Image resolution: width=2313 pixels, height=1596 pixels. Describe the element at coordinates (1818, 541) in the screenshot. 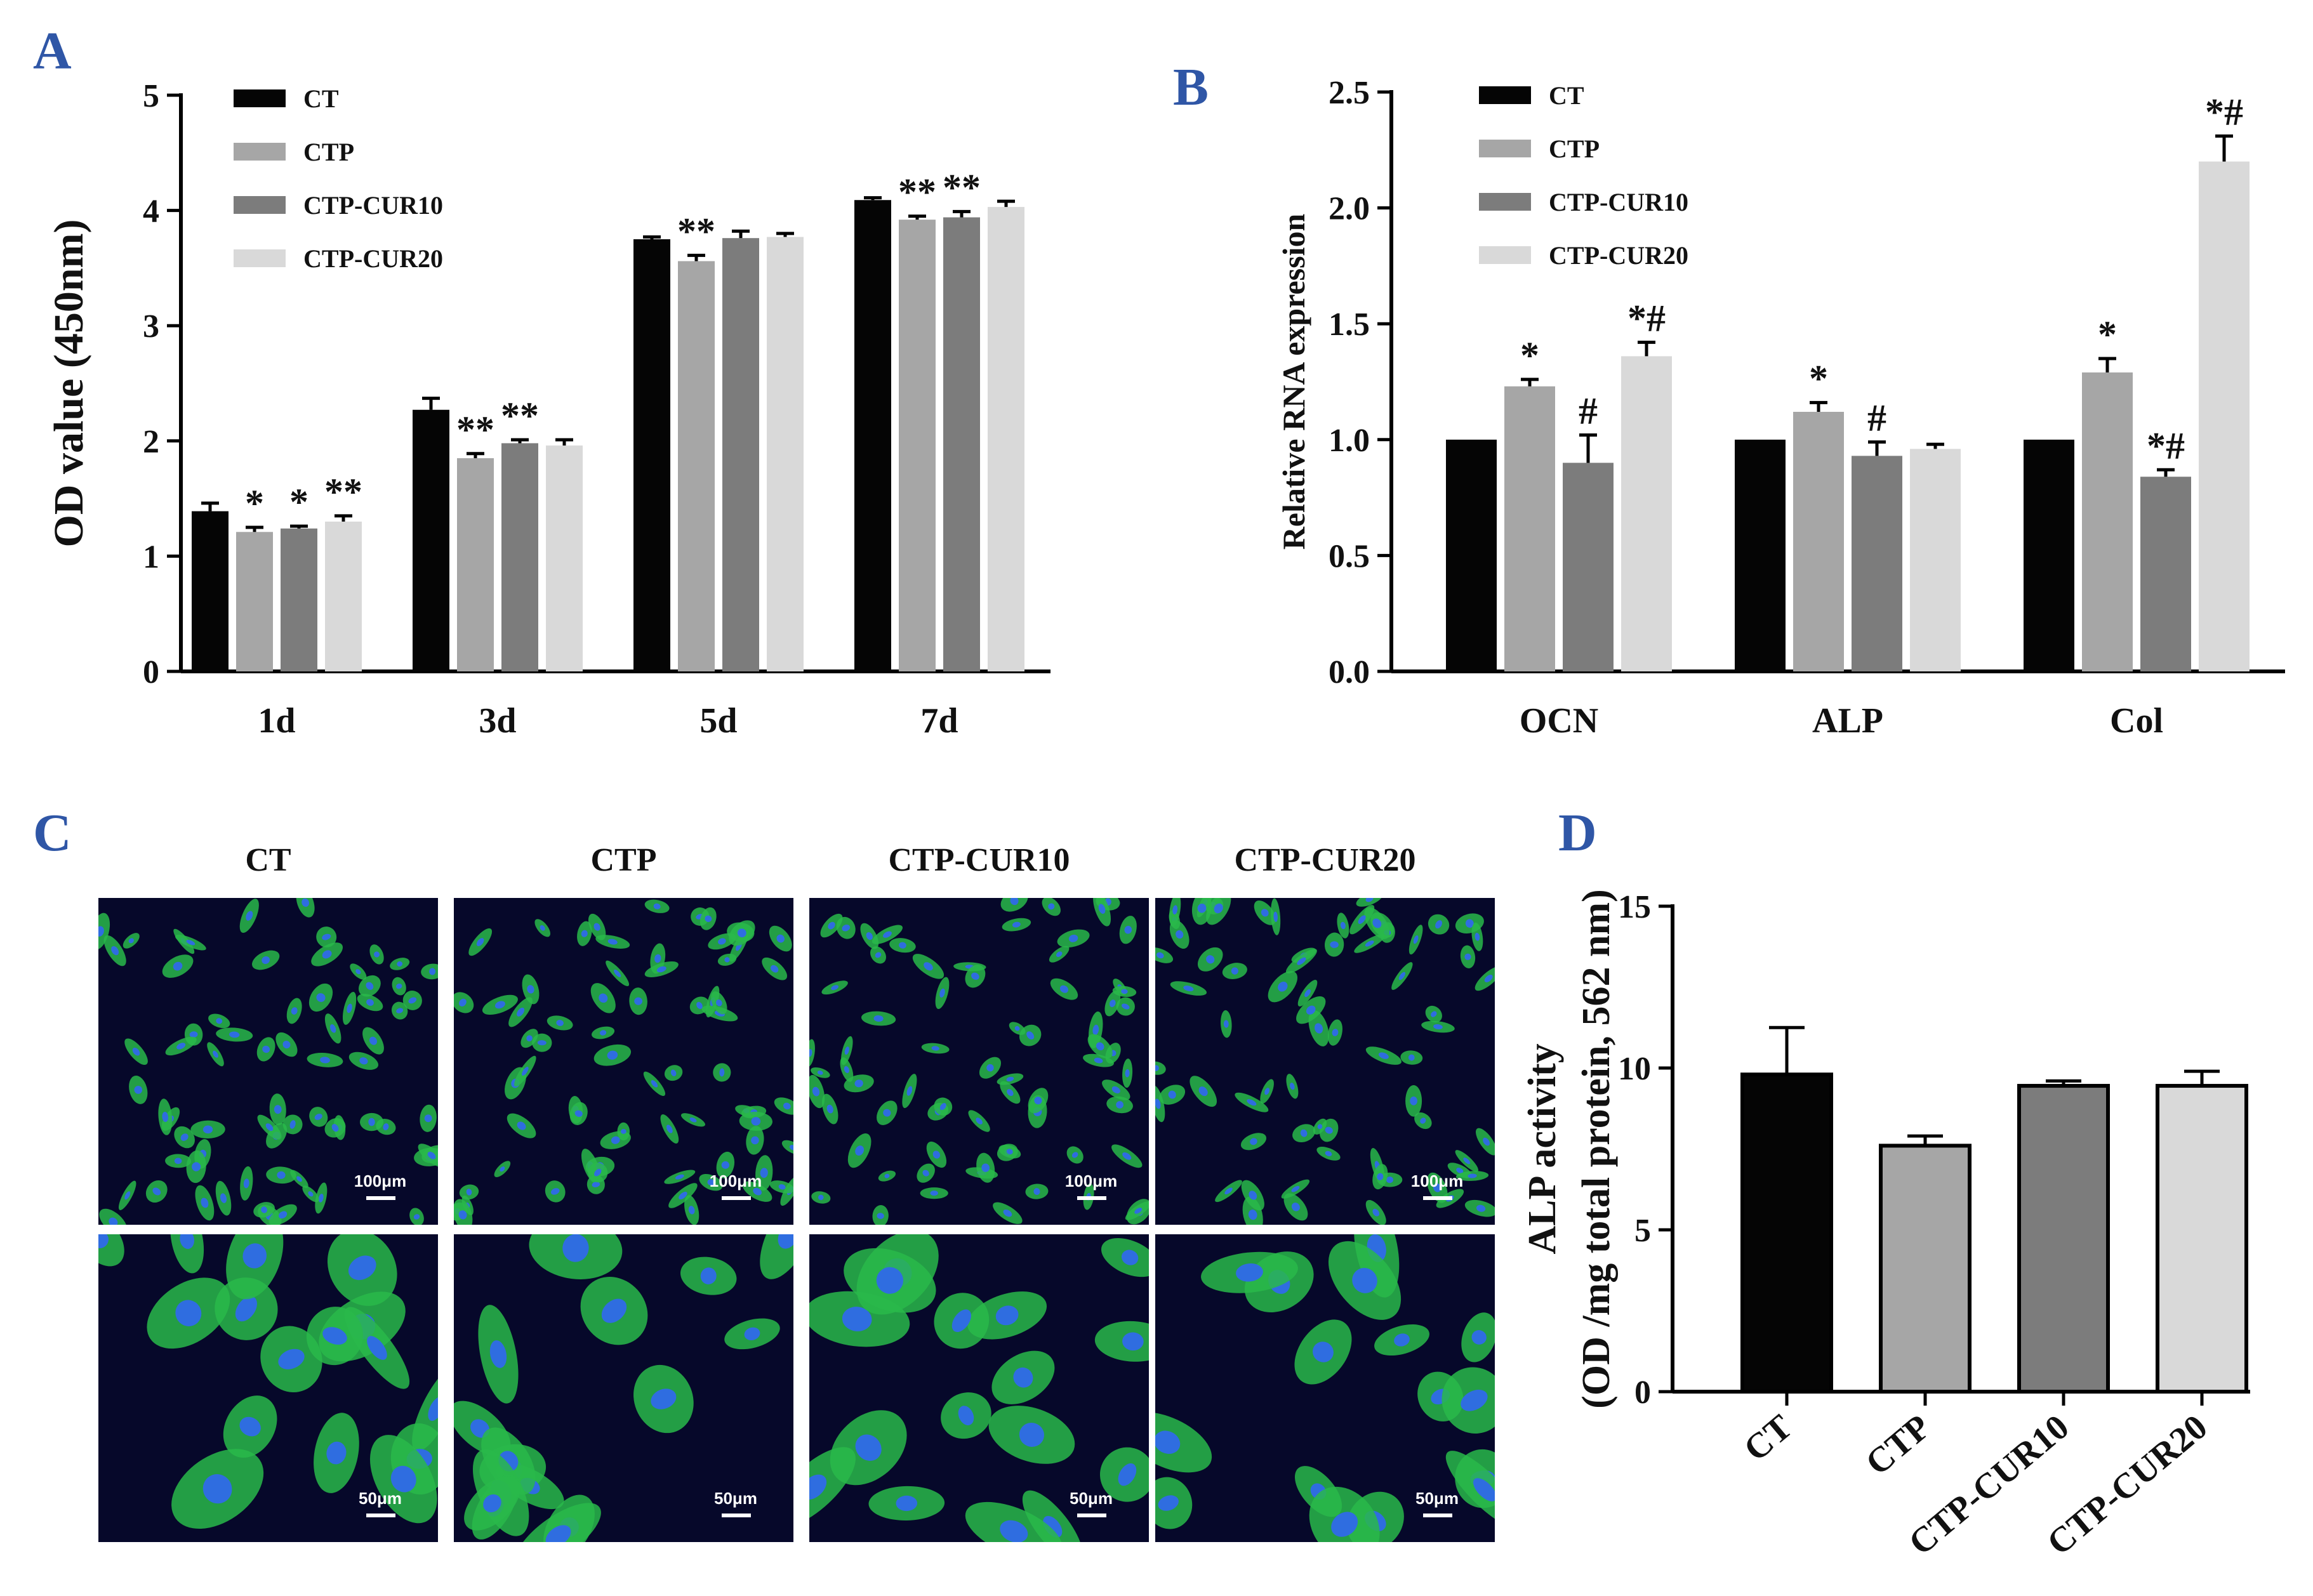

I see `bar-ctp-alp` at that location.